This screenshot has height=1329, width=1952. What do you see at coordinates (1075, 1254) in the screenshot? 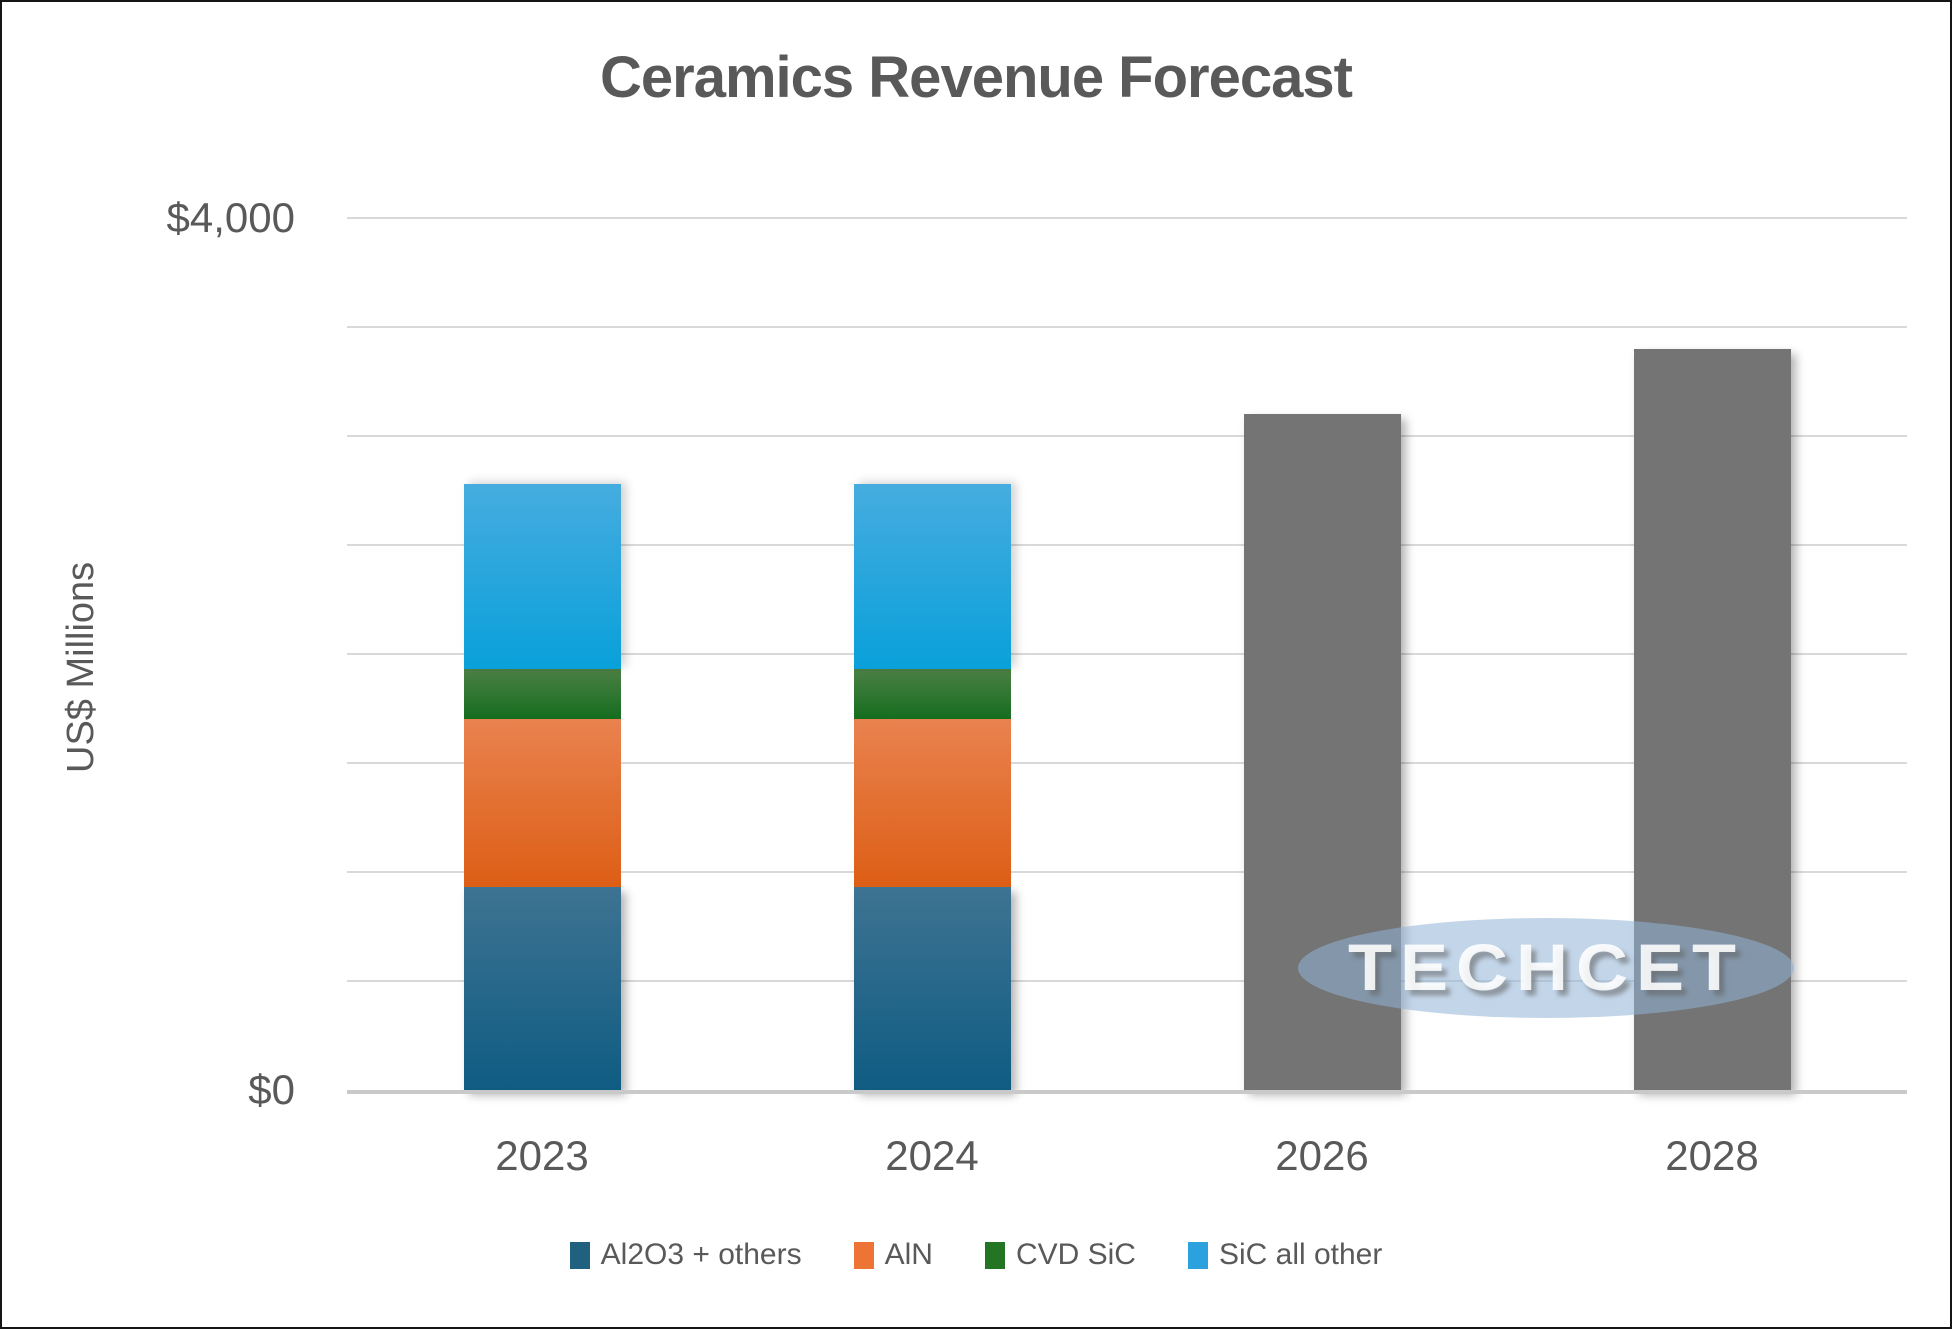
I see `legend-label: CVD SiC` at bounding box center [1075, 1254].